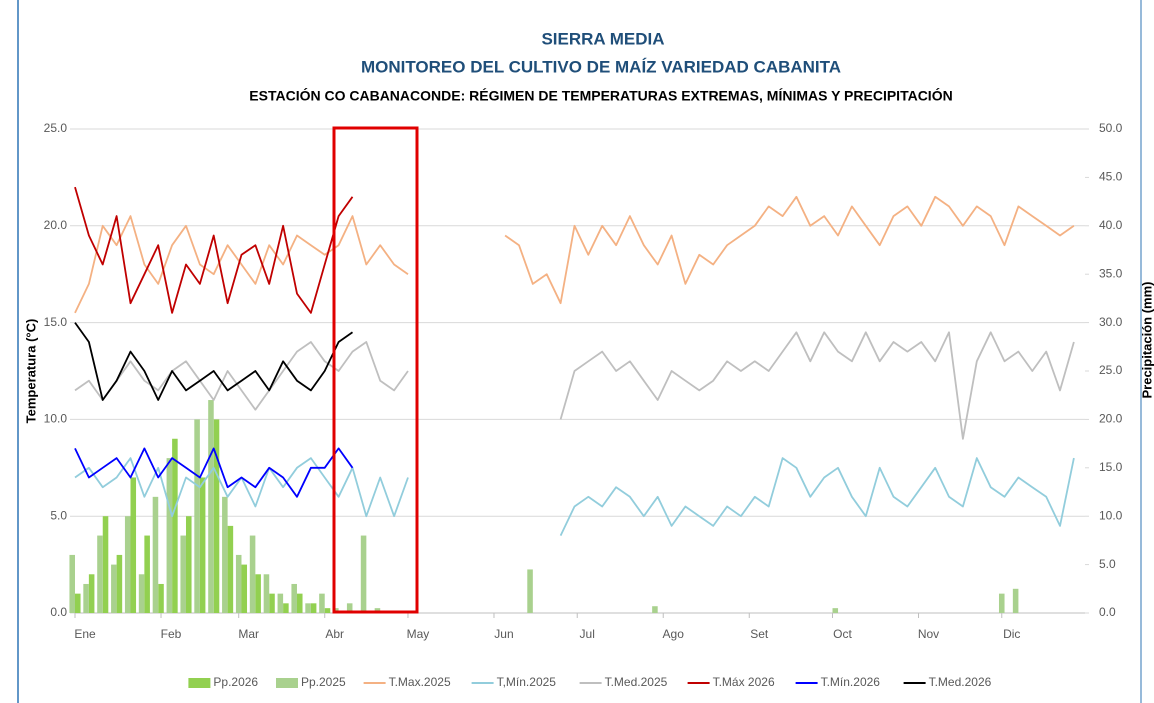  I want to click on y-tick-label: 25.0, so click(56, 128).